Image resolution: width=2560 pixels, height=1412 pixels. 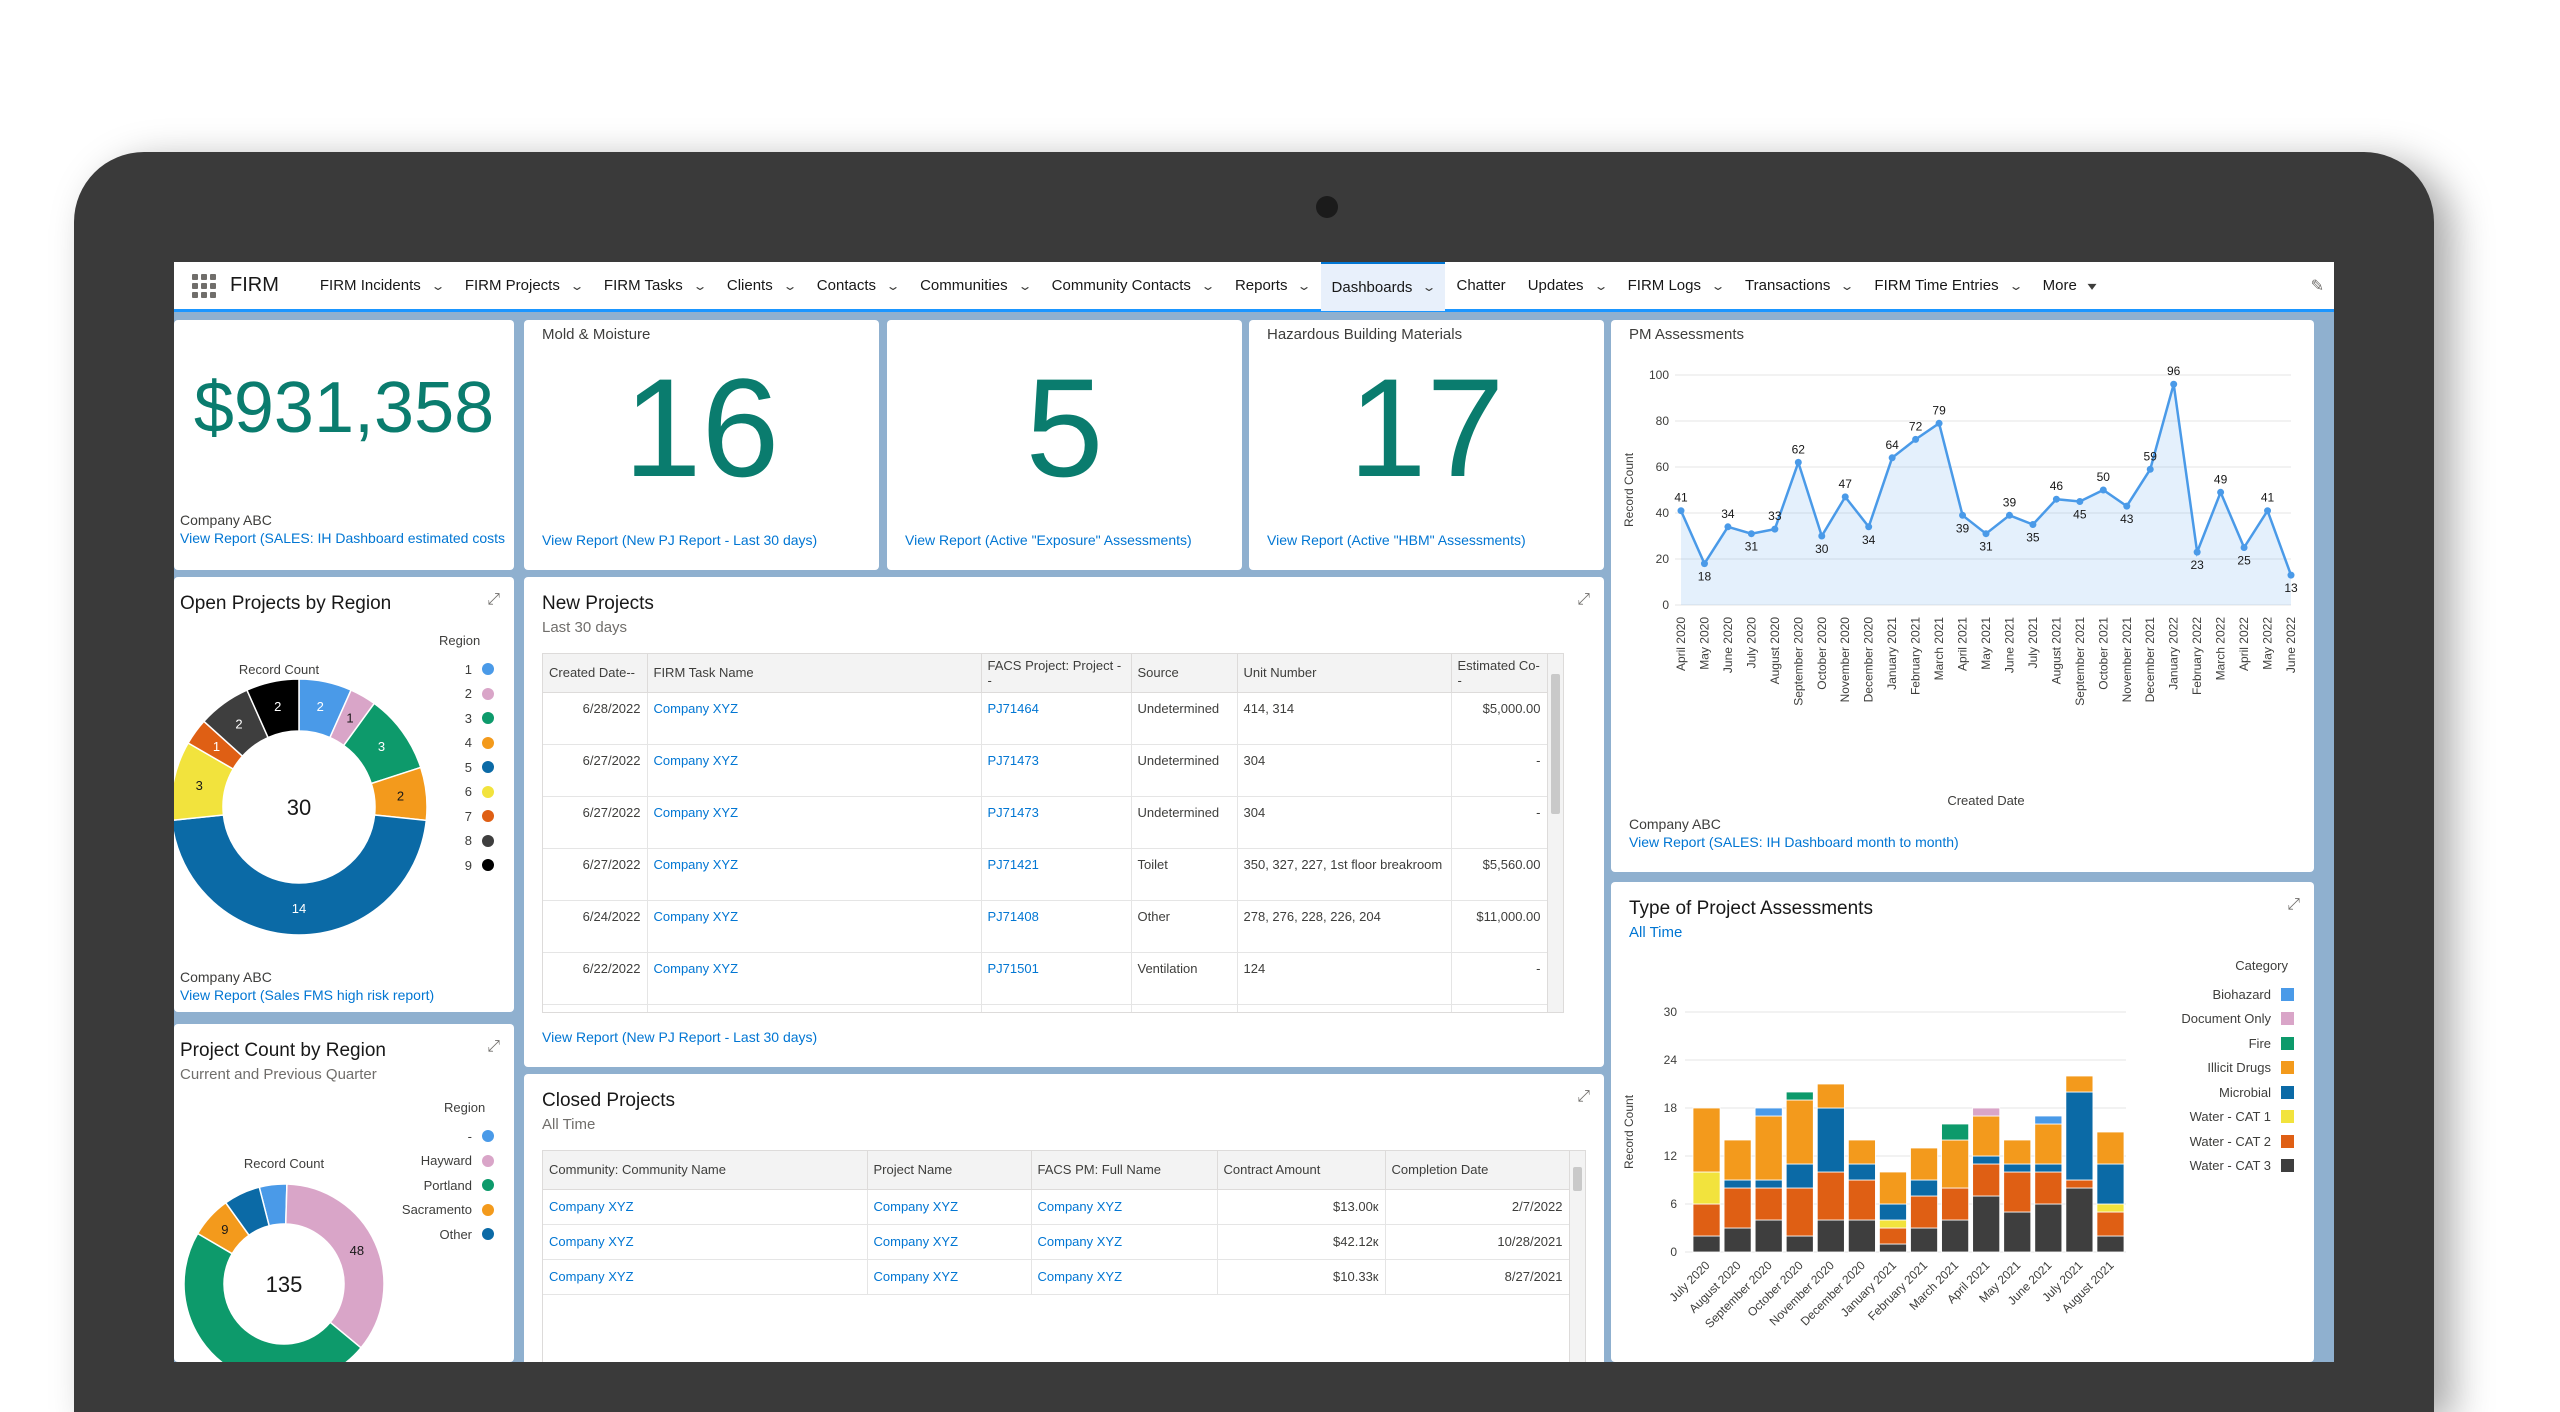 I want to click on column-header: Community: Community Name, so click(x=705, y=1170).